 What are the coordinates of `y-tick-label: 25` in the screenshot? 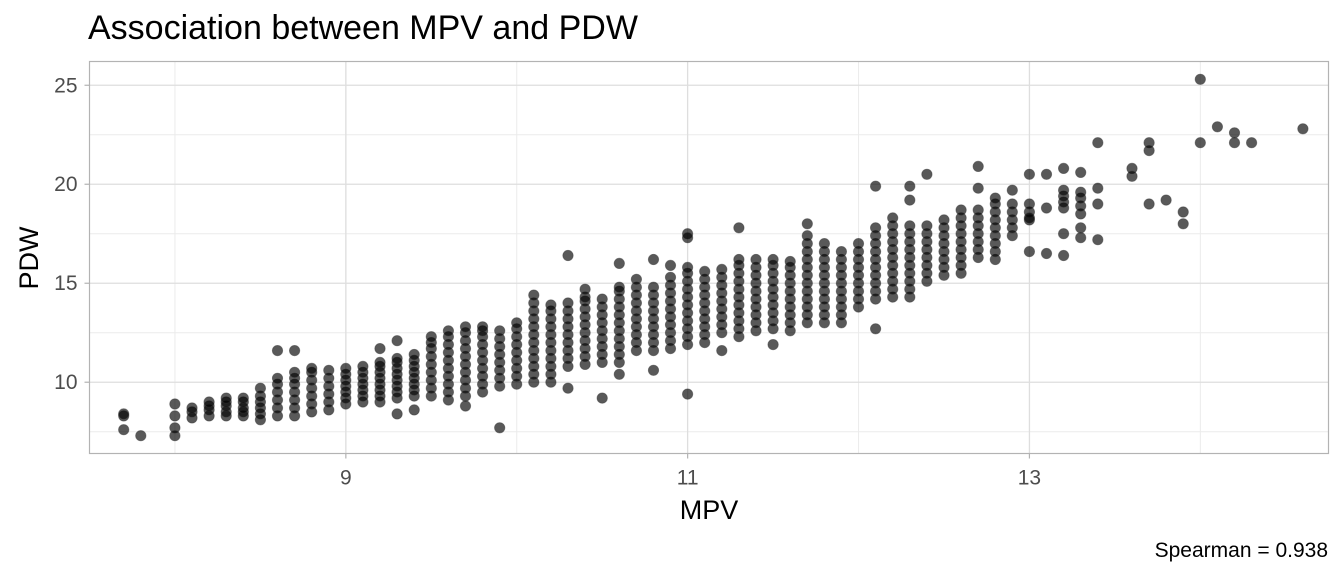 It's located at (65, 85).